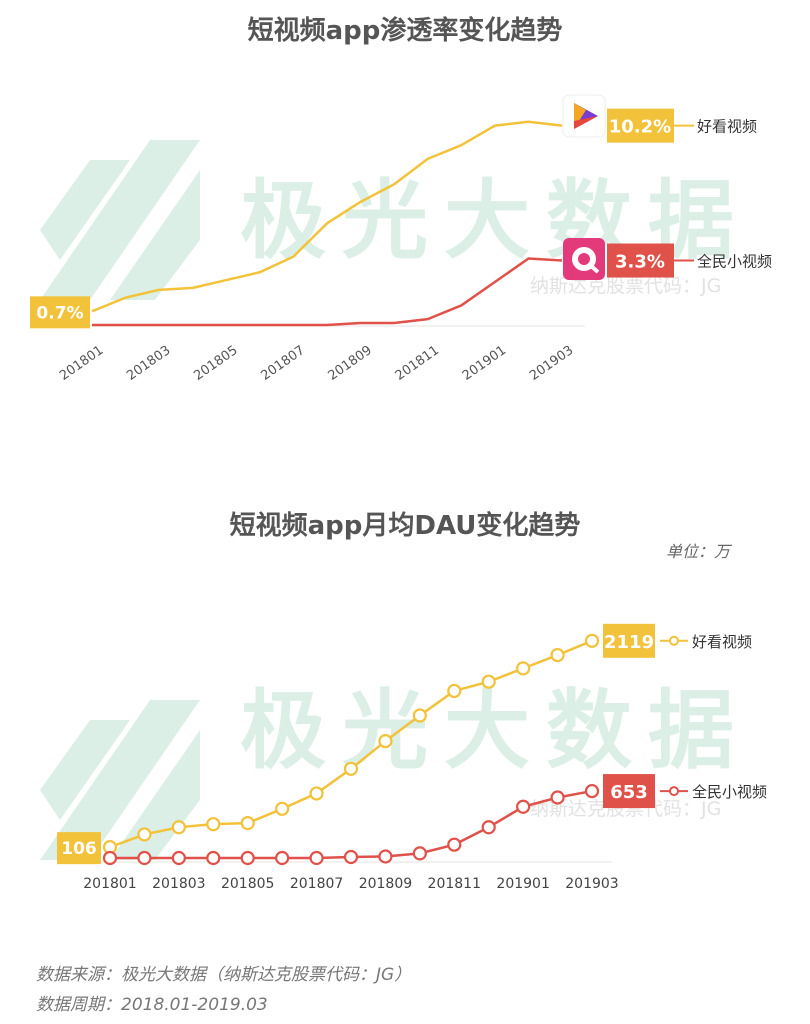 This screenshot has width=810, height=1024. I want to click on chart1-x-tick-label: 201805, so click(215, 363).